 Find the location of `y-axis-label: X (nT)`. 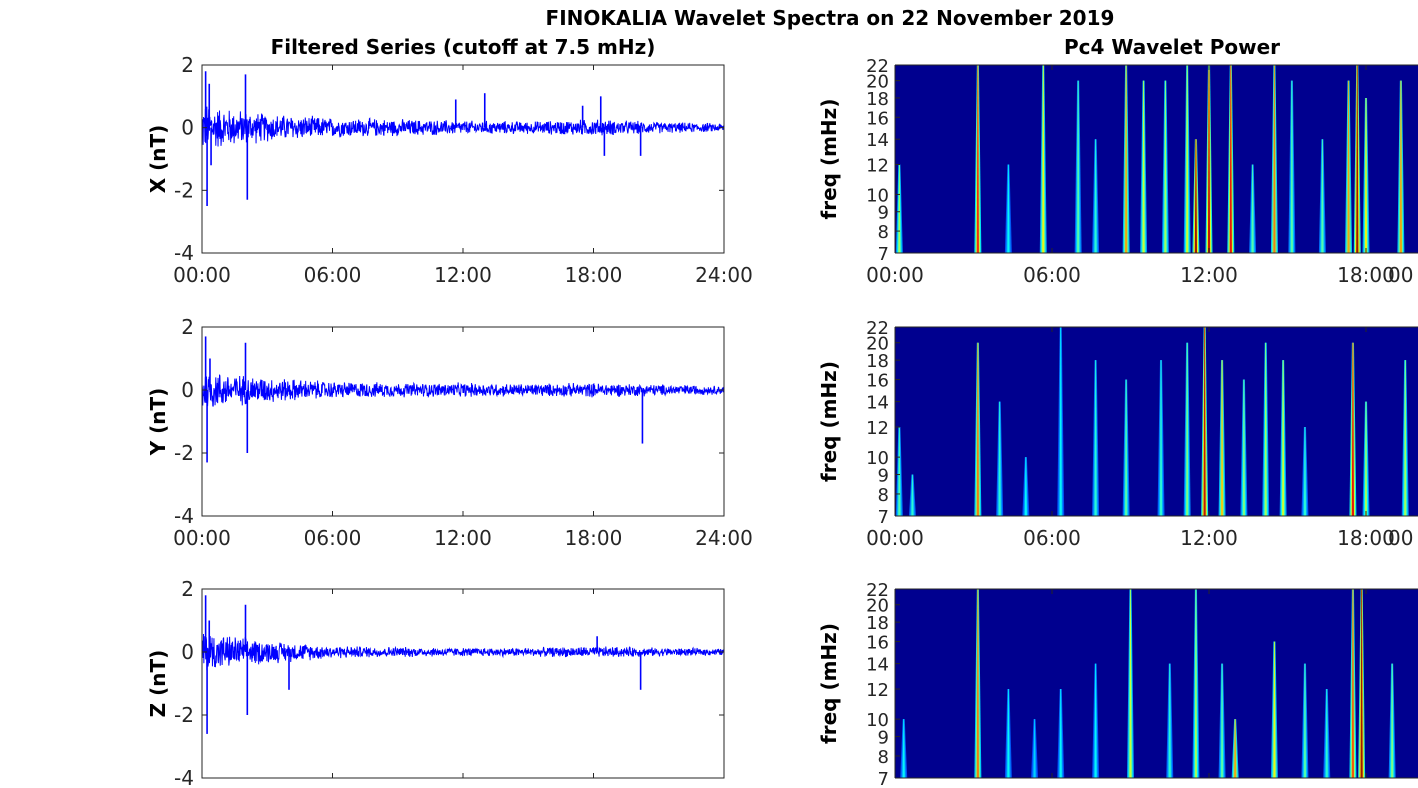

y-axis-label: X (nT) is located at coordinates (158, 159).